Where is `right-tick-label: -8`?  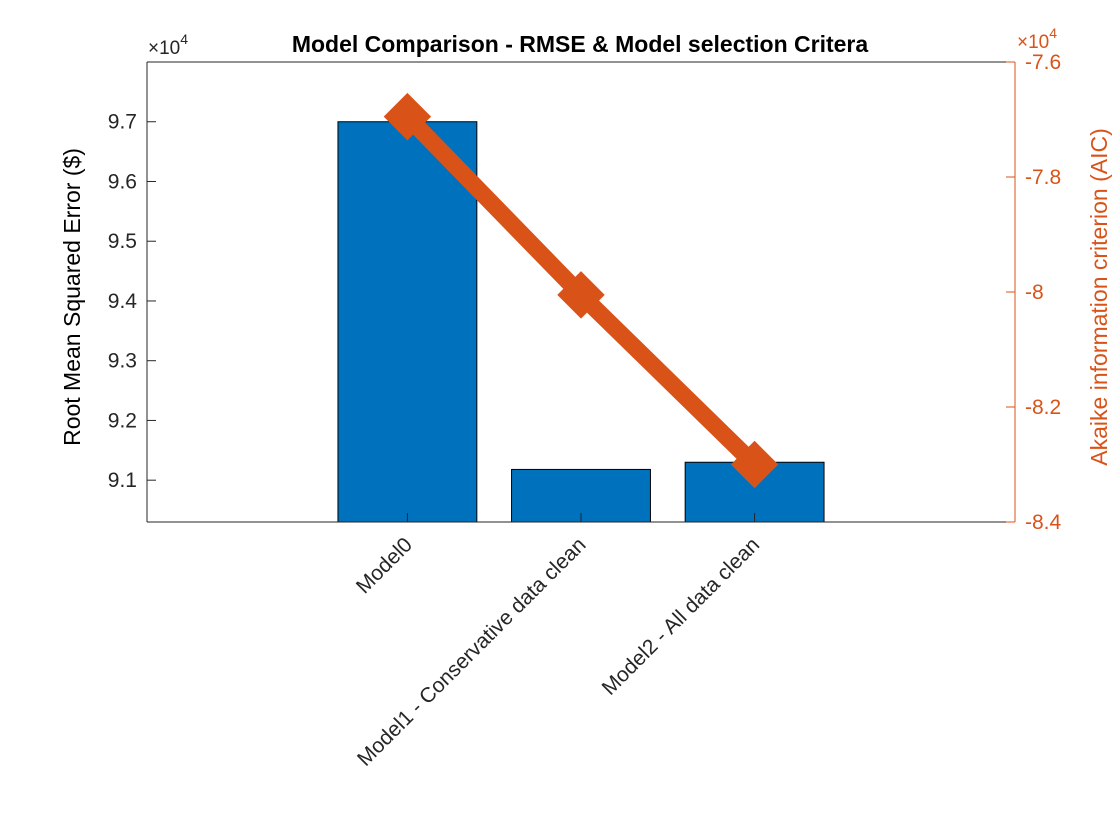 right-tick-label: -8 is located at coordinates (1034, 292).